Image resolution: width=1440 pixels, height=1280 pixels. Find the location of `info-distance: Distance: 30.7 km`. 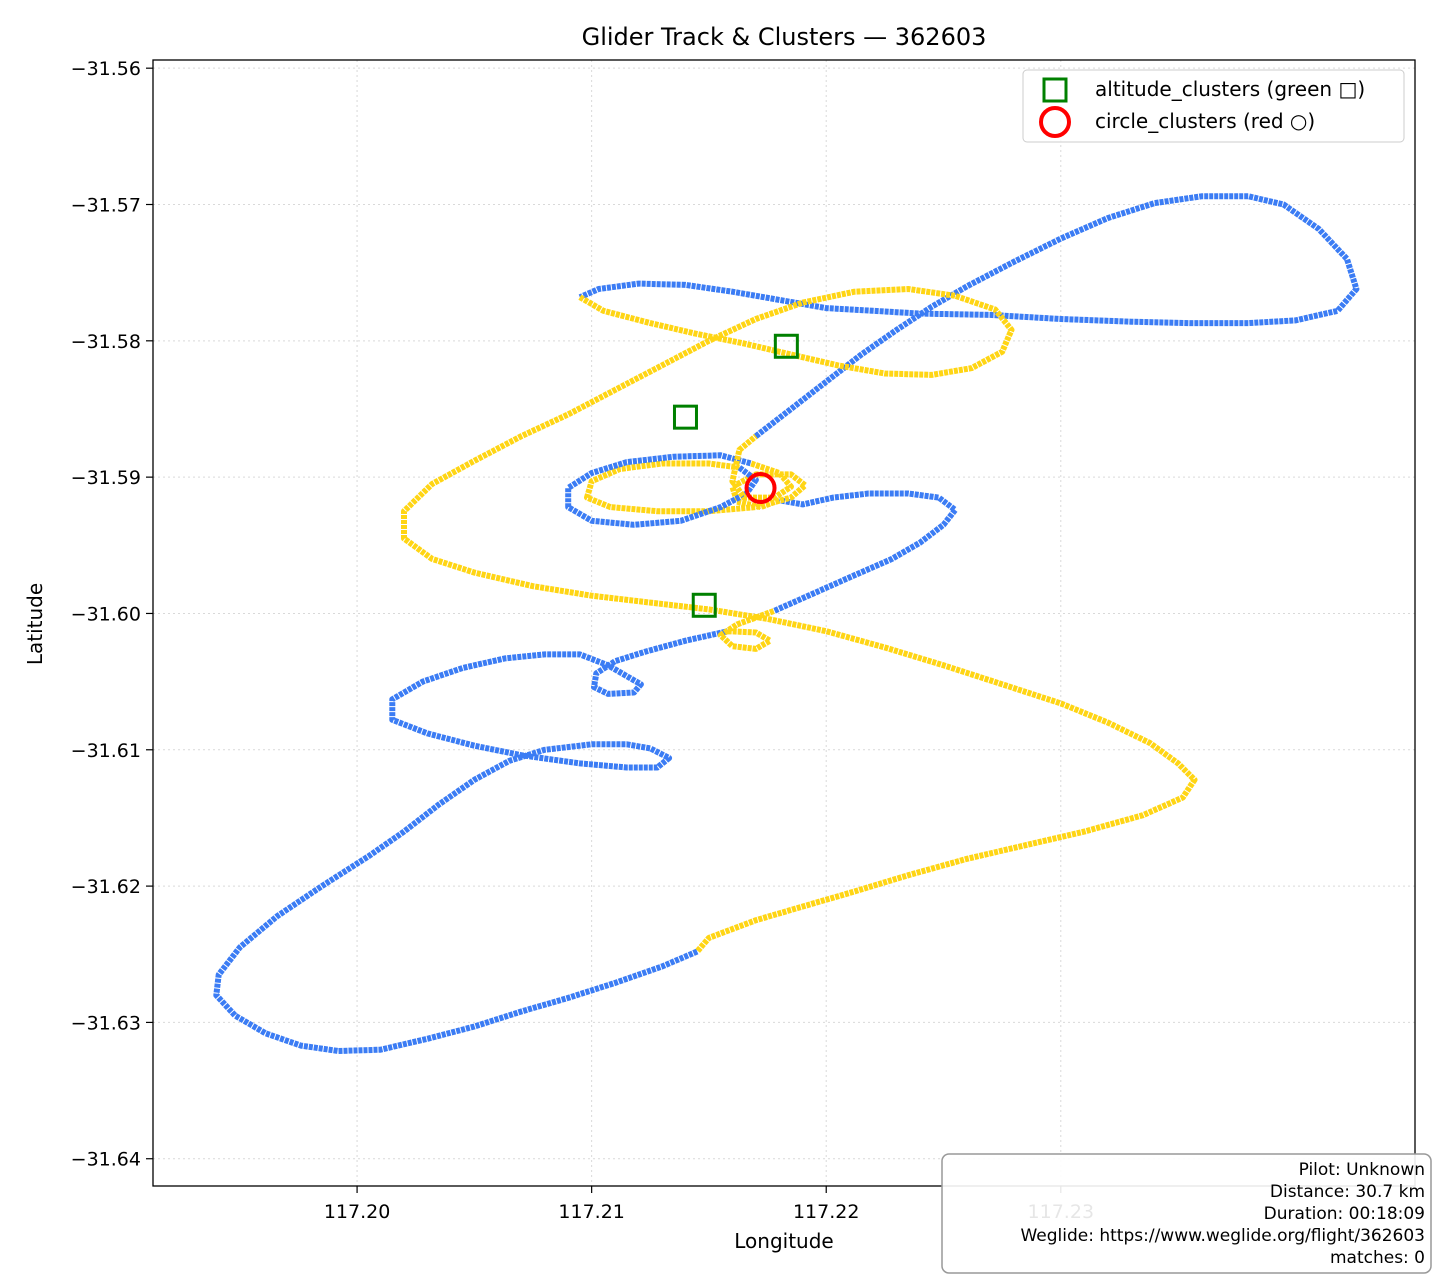

info-distance: Distance: 30.7 km is located at coordinates (1347, 1192).